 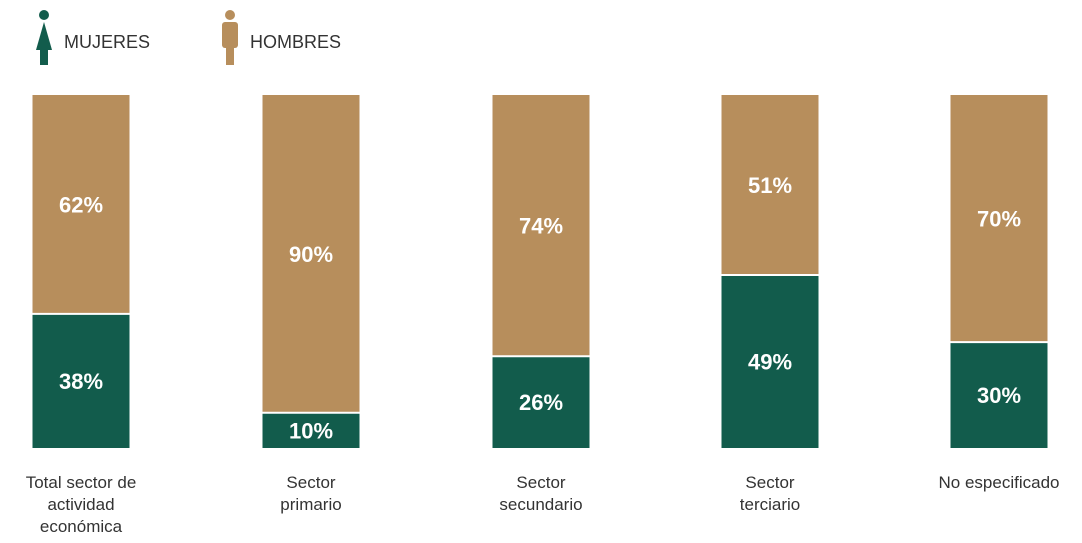 I want to click on bar-value-label-hombres: 51%, so click(x=770, y=185).